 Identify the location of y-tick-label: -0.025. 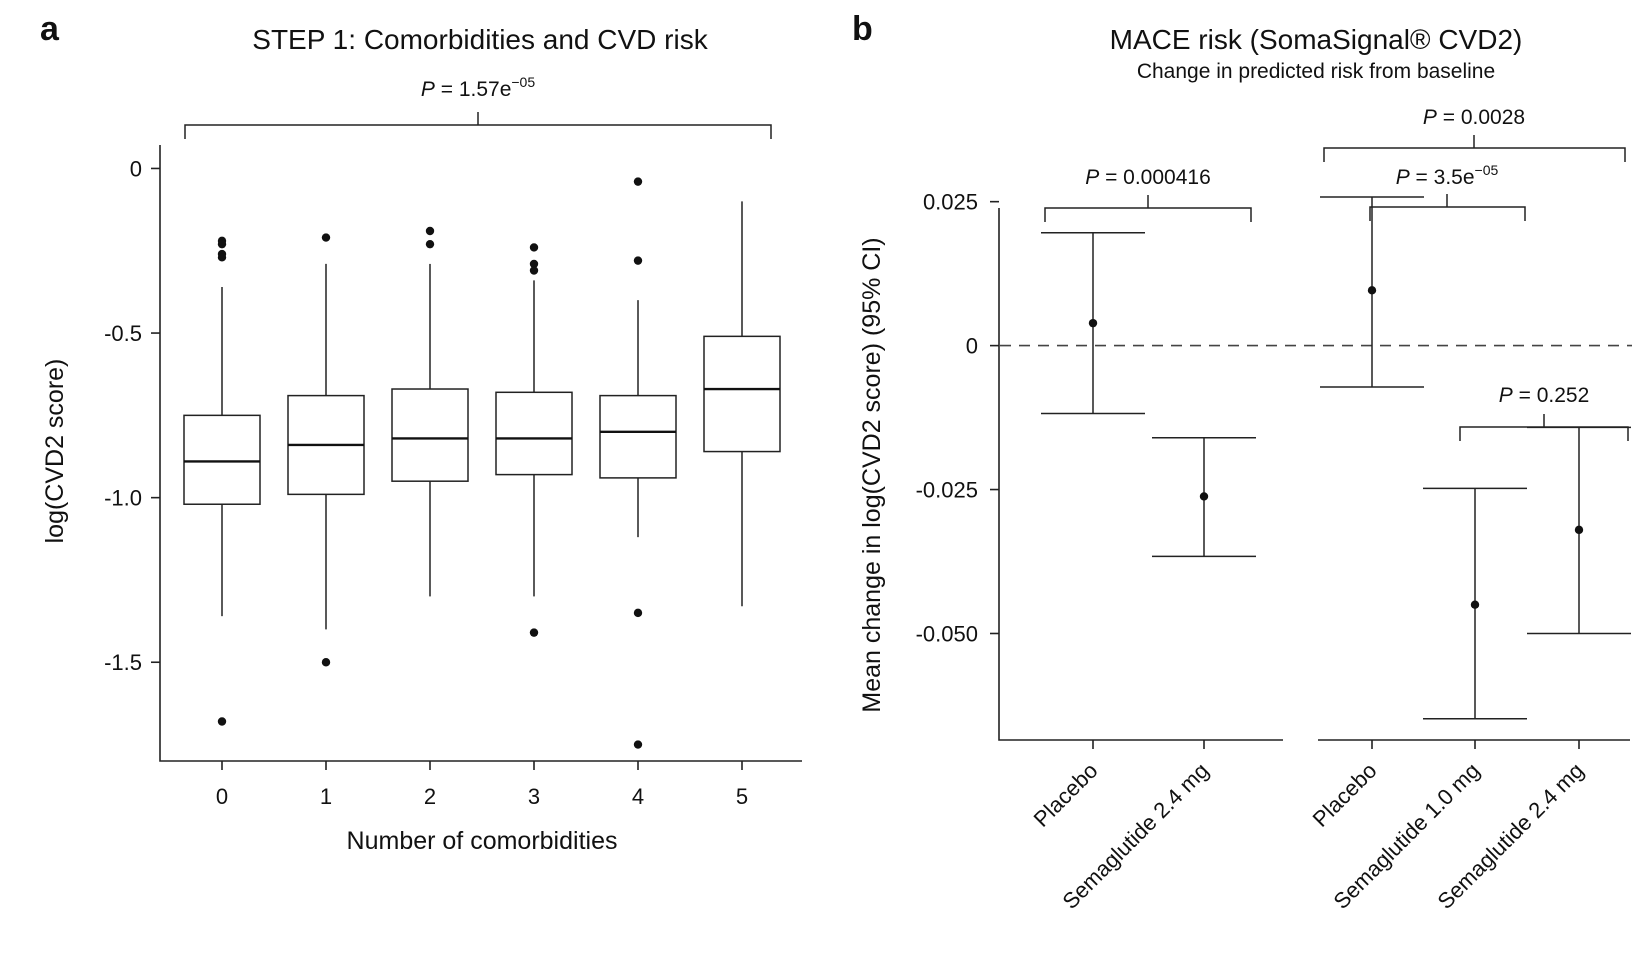
(947, 490).